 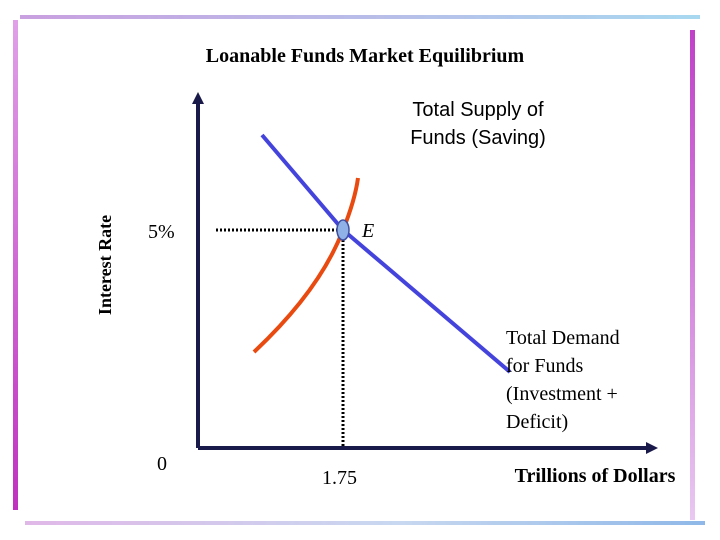 I want to click on demand-label: Total Demand, so click(x=563, y=338).